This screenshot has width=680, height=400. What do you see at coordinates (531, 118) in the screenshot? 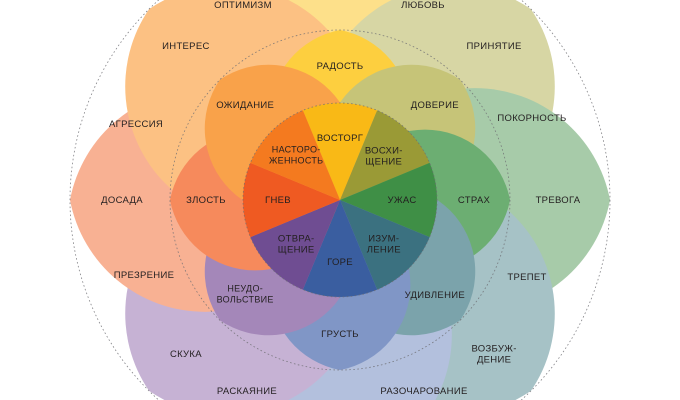
I see `dyad-label-submission: ПОКОРНОСТЬ` at bounding box center [531, 118].